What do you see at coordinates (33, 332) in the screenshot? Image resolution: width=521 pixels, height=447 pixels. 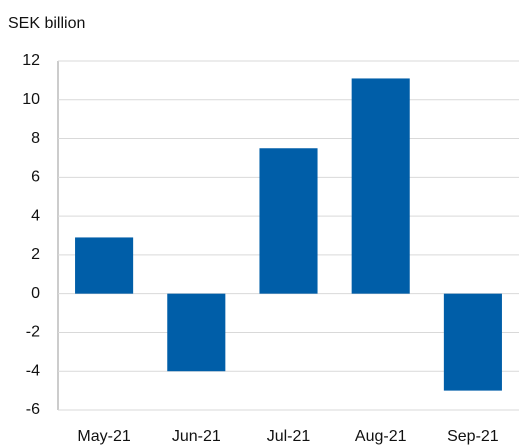 I see `y-tick-label: -2` at bounding box center [33, 332].